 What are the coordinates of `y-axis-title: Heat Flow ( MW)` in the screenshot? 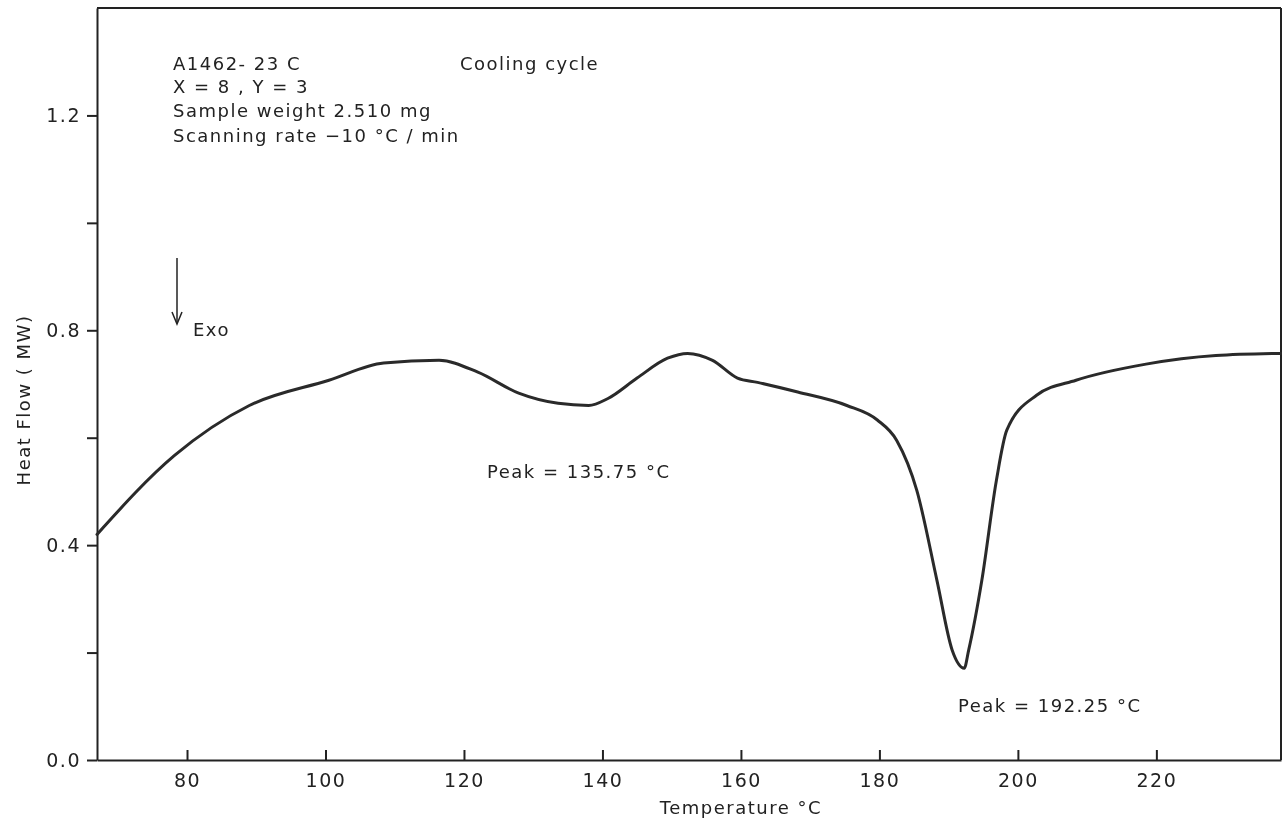 It's located at (23, 400).